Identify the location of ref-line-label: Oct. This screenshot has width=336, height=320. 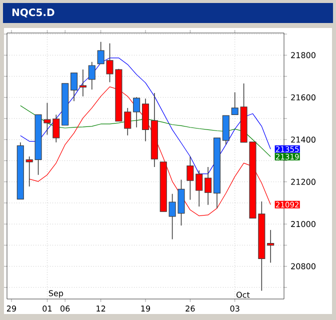
(243, 295).